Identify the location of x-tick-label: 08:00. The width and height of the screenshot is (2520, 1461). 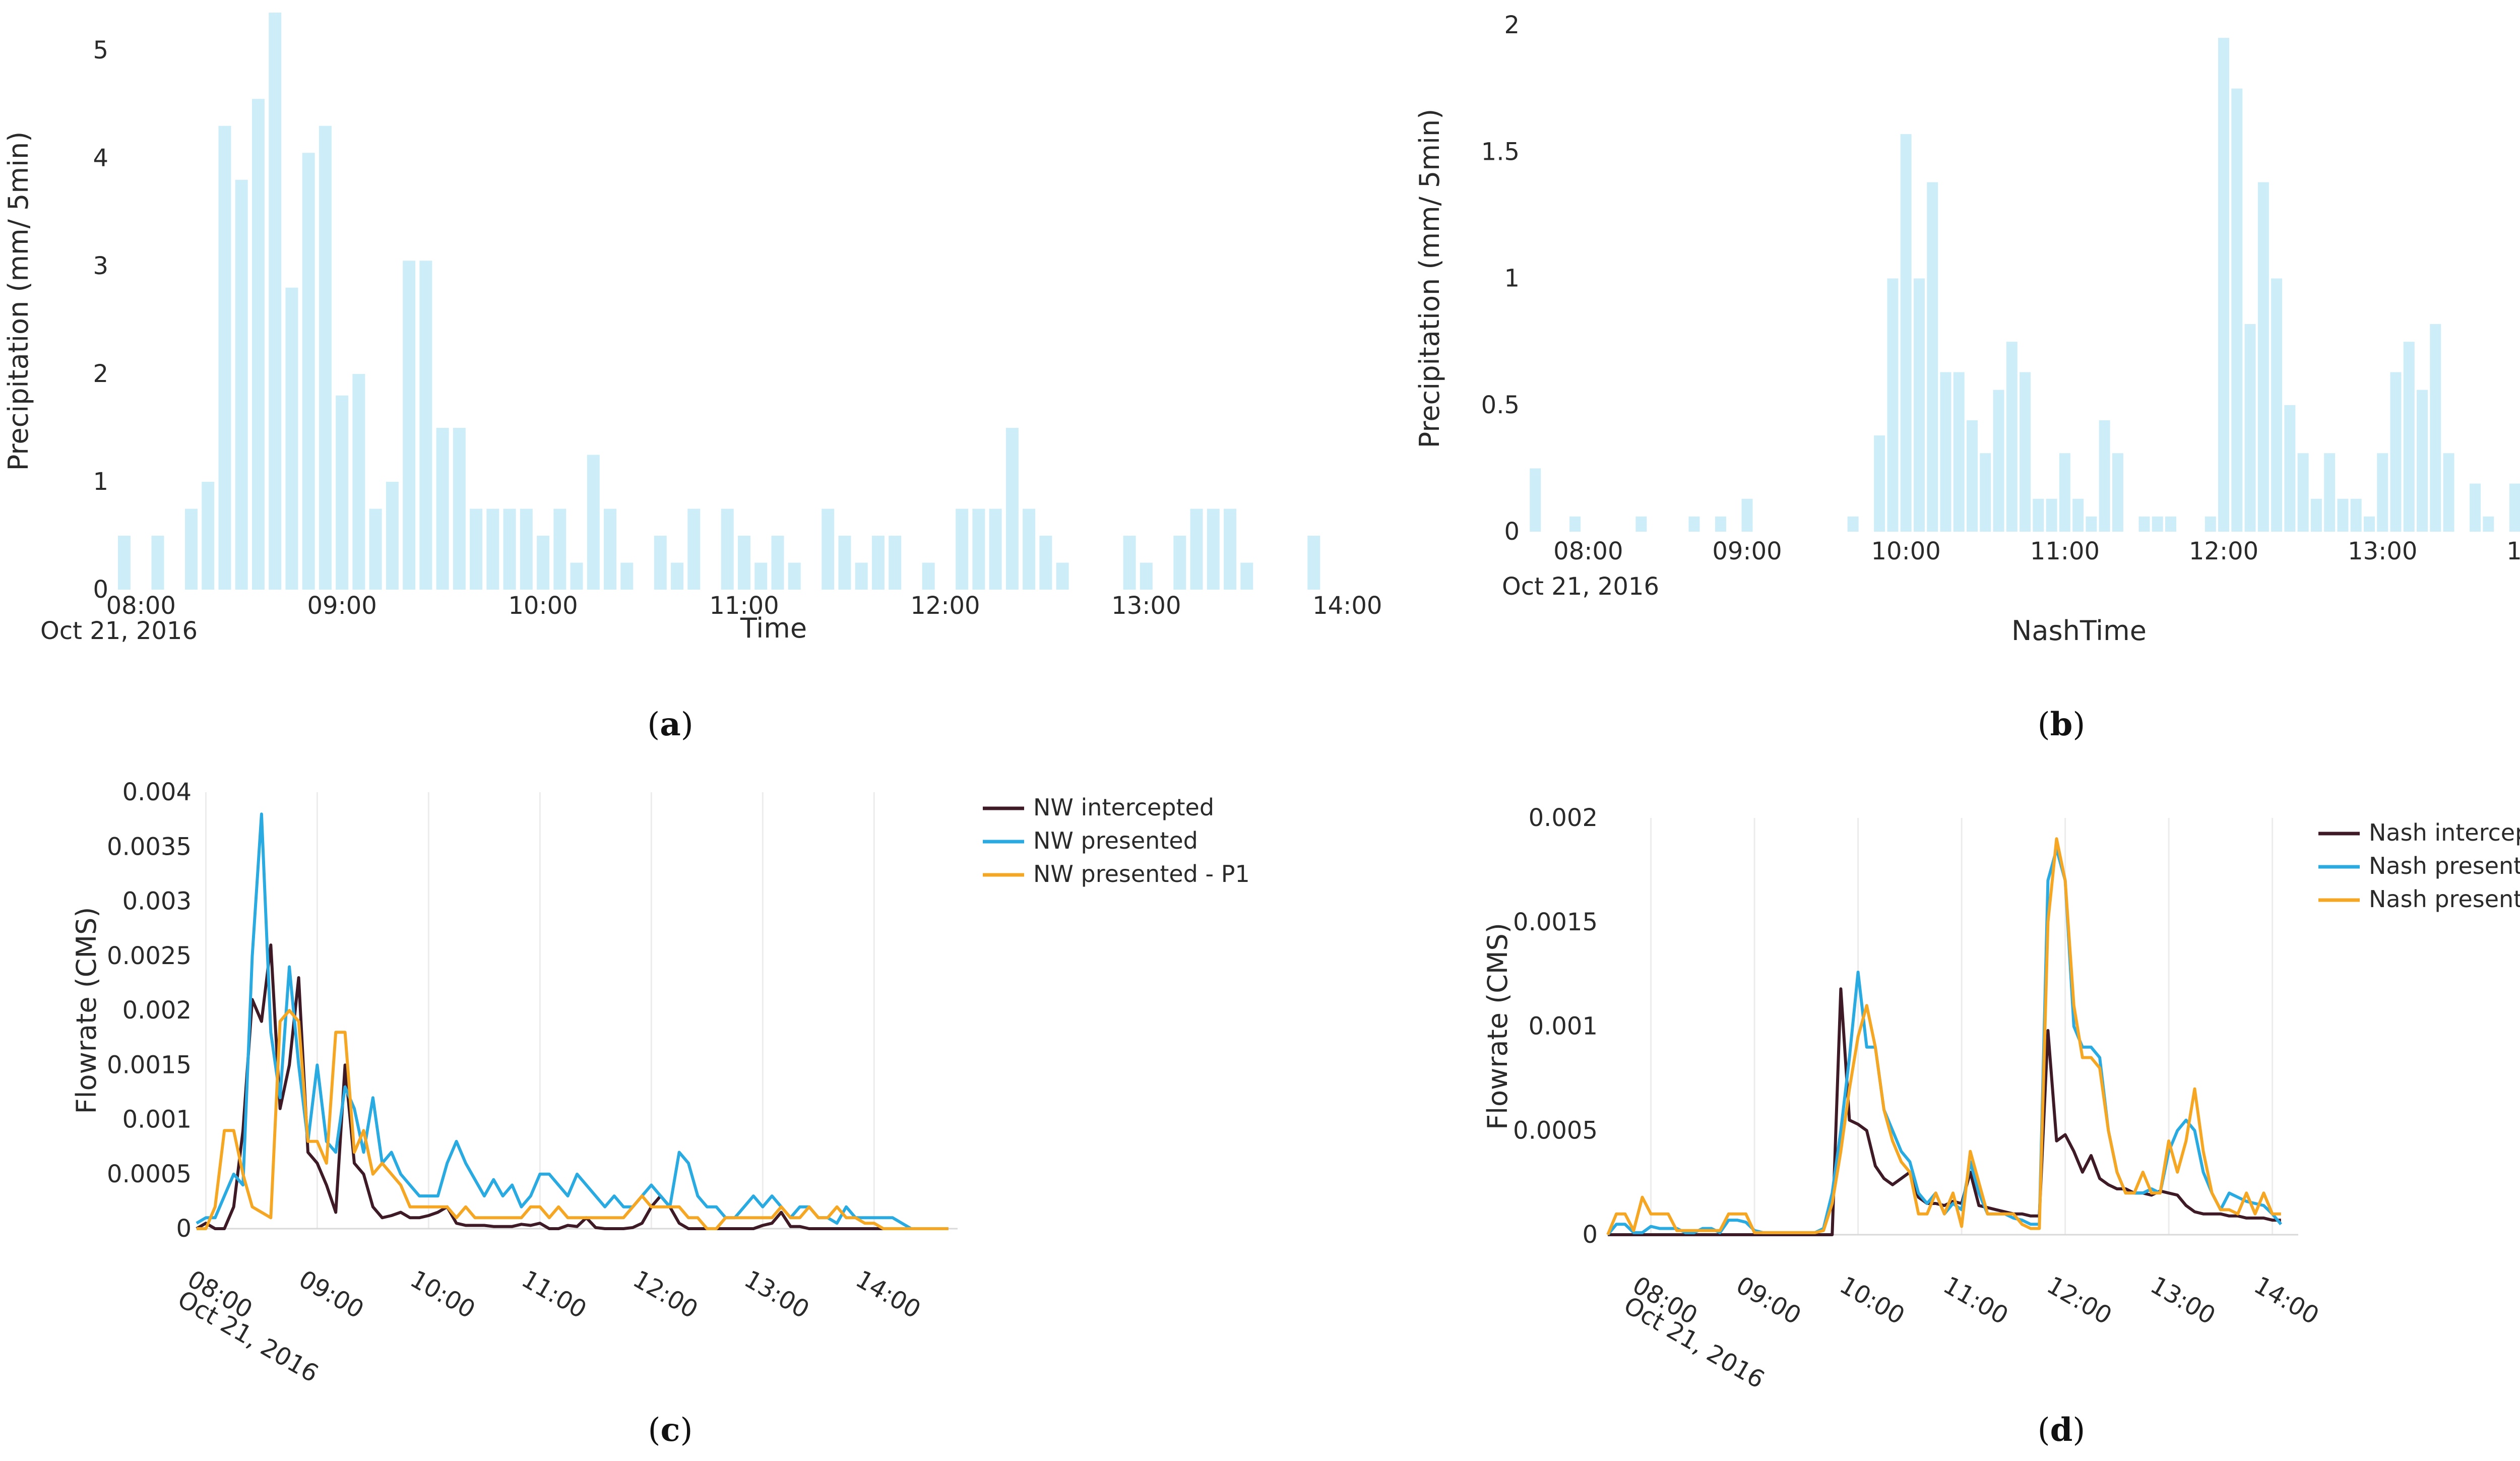
(141, 606).